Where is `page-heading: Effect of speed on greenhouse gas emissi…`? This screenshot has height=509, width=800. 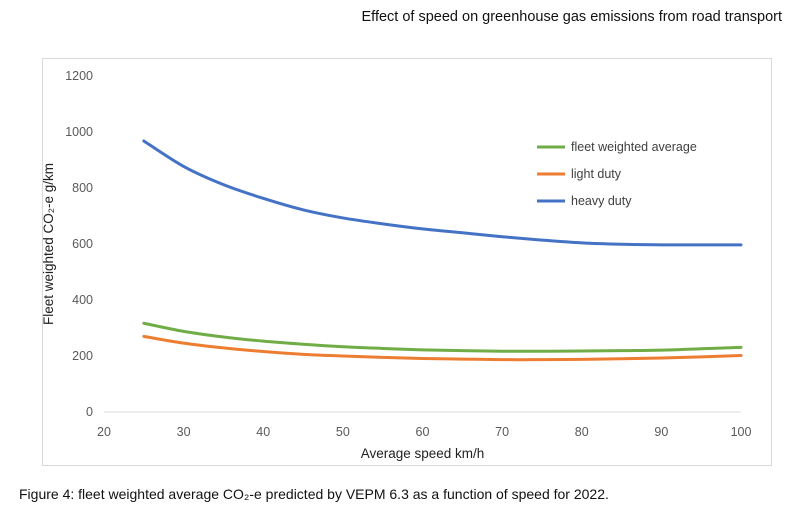 page-heading: Effect of speed on greenhouse gas emissi… is located at coordinates (571, 17).